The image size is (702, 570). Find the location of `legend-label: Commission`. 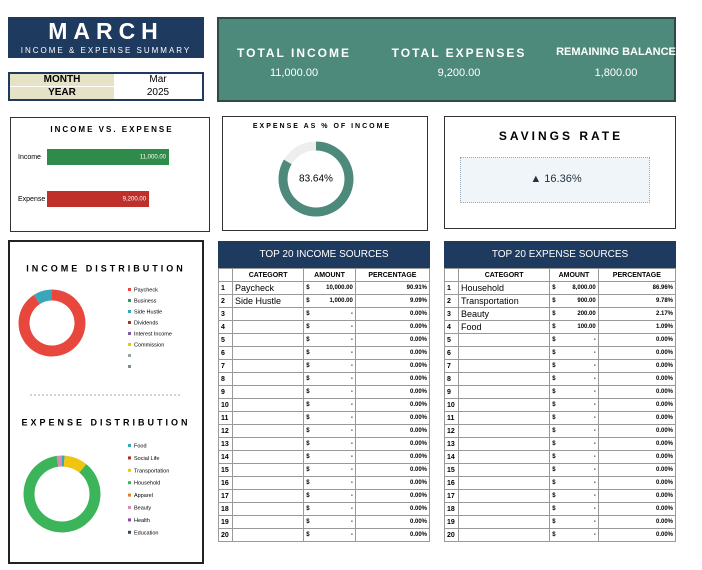

legend-label: Commission is located at coordinates (149, 345).